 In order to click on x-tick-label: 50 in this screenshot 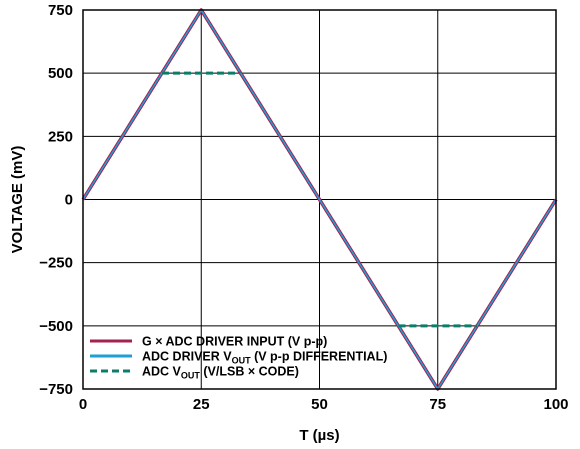, I will do `click(319, 404)`.